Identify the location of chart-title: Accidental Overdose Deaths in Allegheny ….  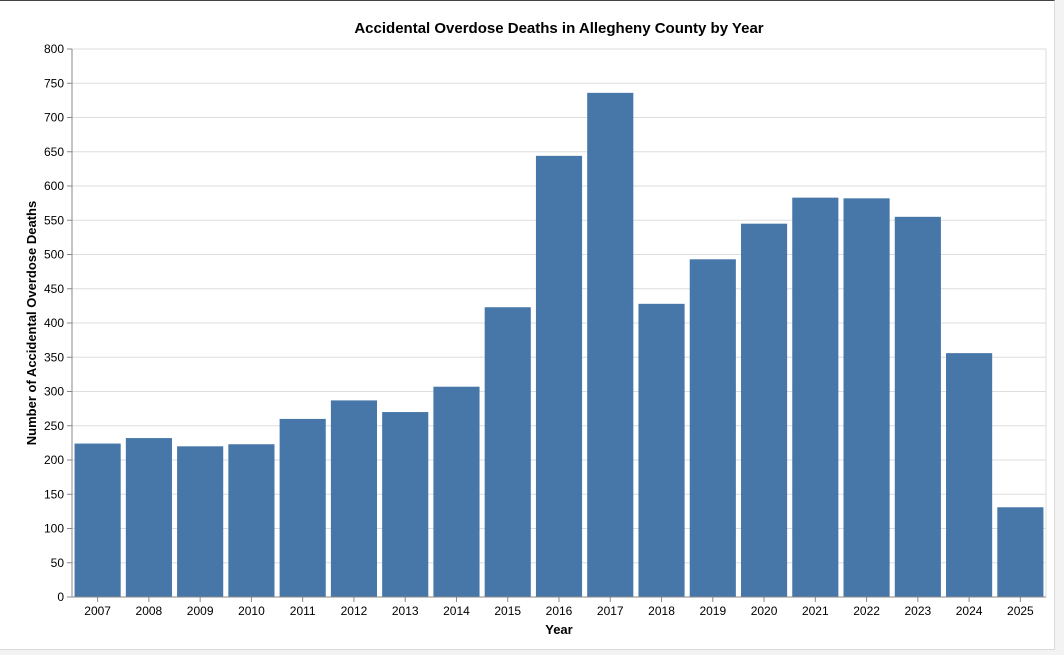
(558, 28).